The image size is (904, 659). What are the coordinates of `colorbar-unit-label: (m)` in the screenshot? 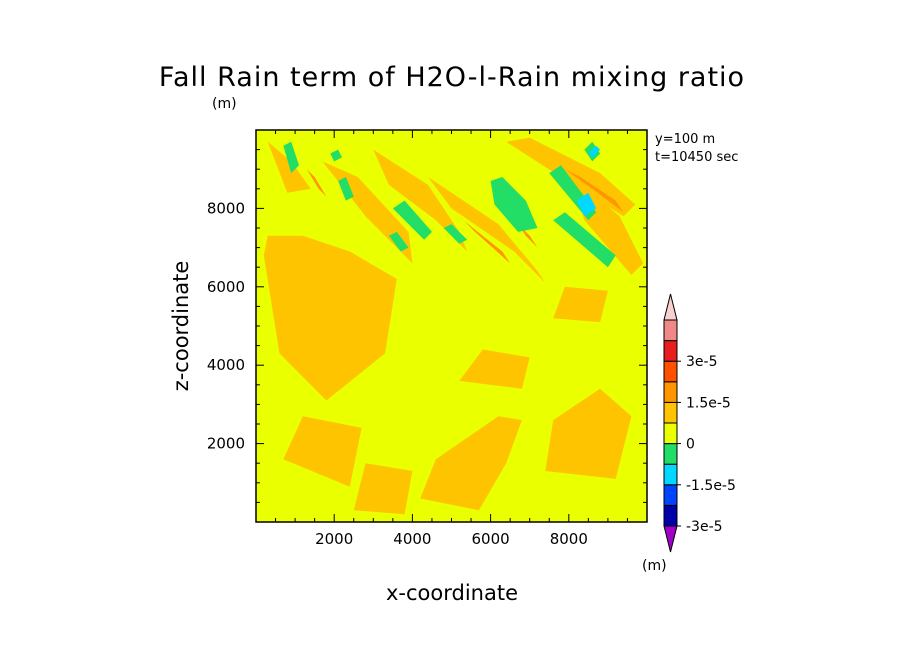 It's located at (654, 566).